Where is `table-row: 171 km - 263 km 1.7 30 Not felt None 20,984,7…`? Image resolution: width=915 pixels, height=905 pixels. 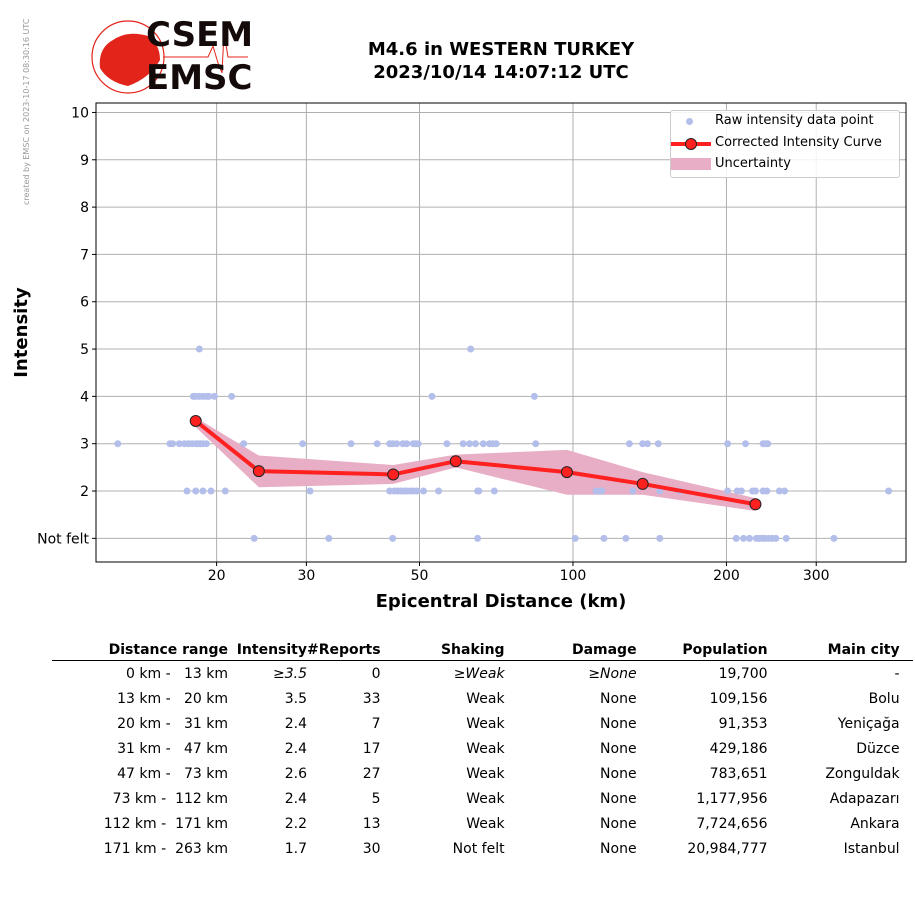
table-row: 171 km - 263 km 1.7 30 Not felt None 20,984,7… is located at coordinates (482, 848).